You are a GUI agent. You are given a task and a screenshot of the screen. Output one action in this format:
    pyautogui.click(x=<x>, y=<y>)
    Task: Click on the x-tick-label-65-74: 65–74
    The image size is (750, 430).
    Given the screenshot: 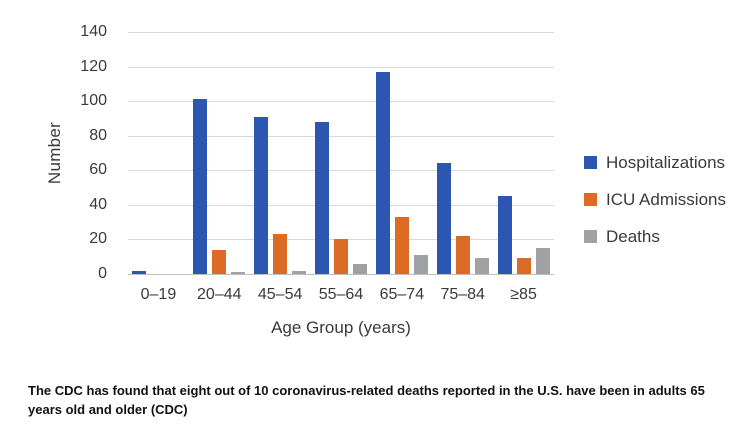 What is the action you would take?
    pyautogui.click(x=402, y=294)
    